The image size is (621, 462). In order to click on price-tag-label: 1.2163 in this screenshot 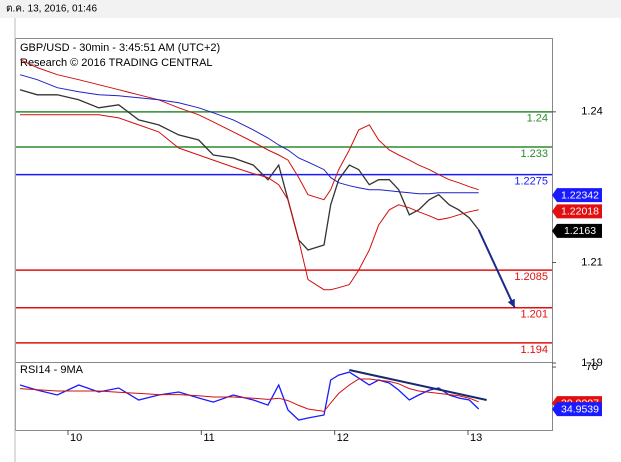, I will do `click(580, 231)`.